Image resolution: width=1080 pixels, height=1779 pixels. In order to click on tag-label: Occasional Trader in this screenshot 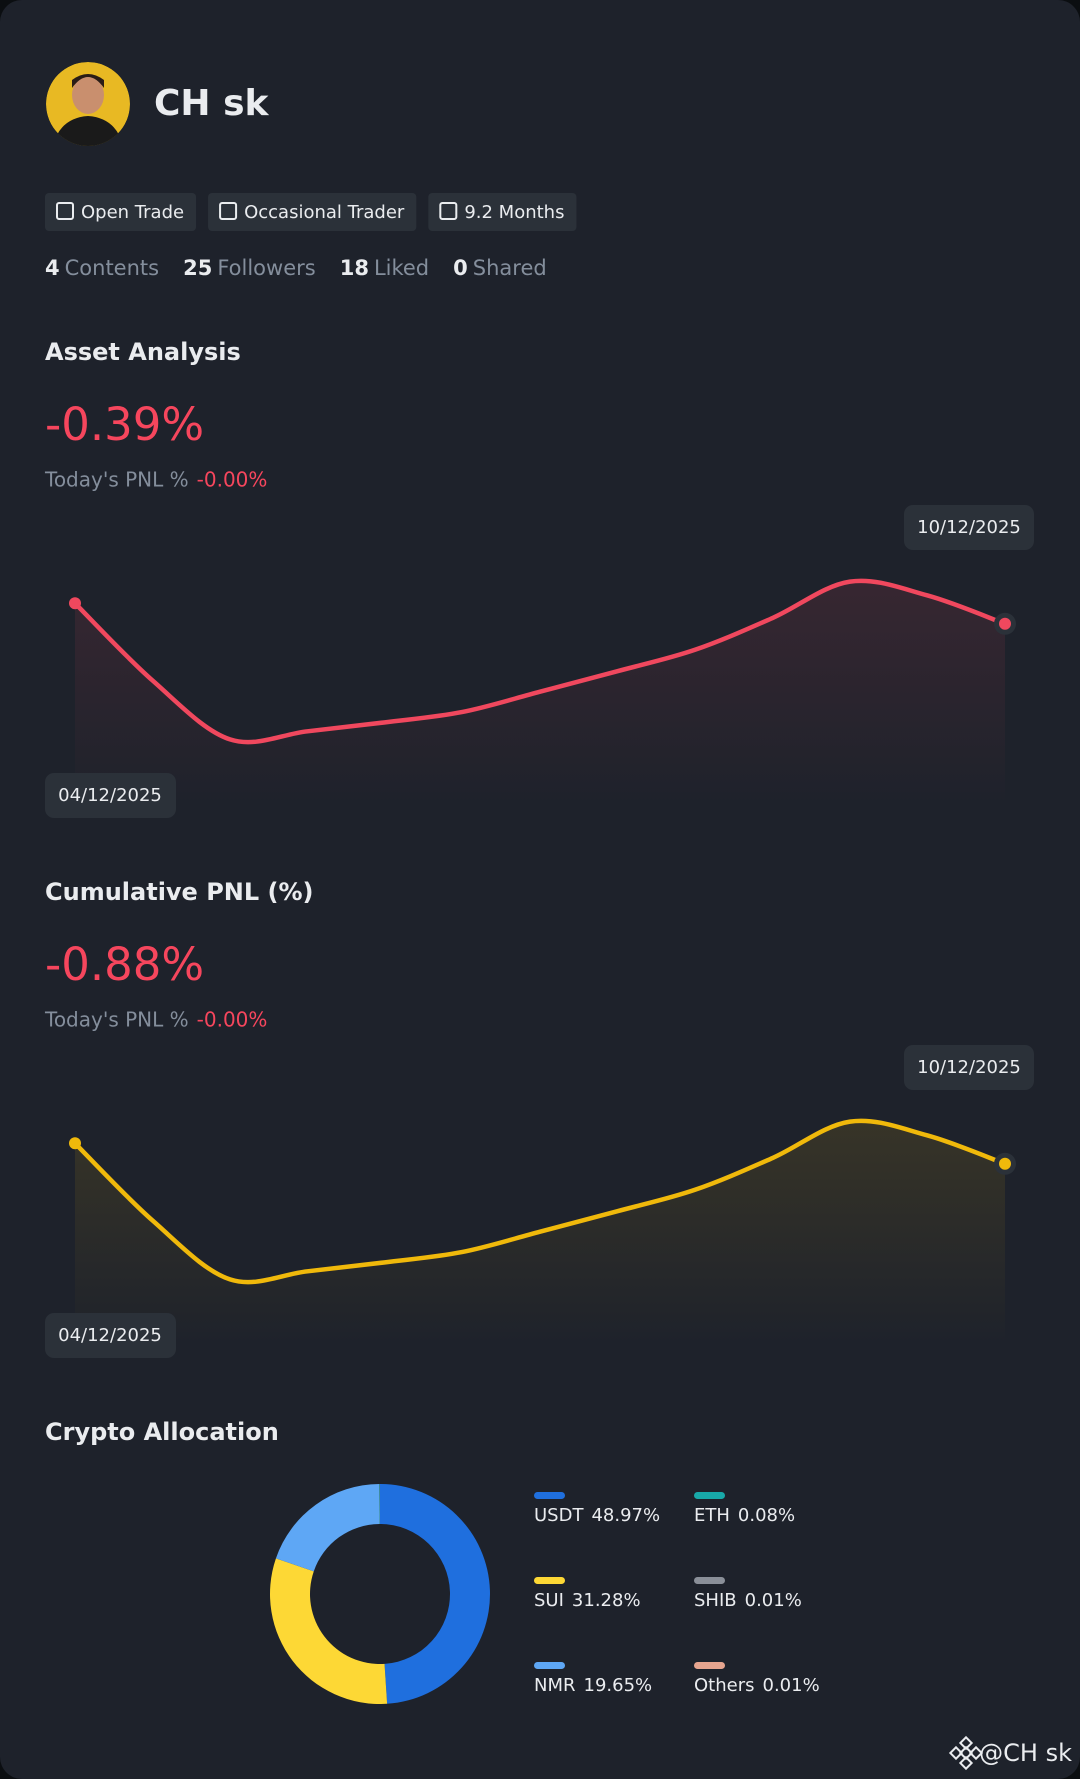, I will do `click(324, 212)`.